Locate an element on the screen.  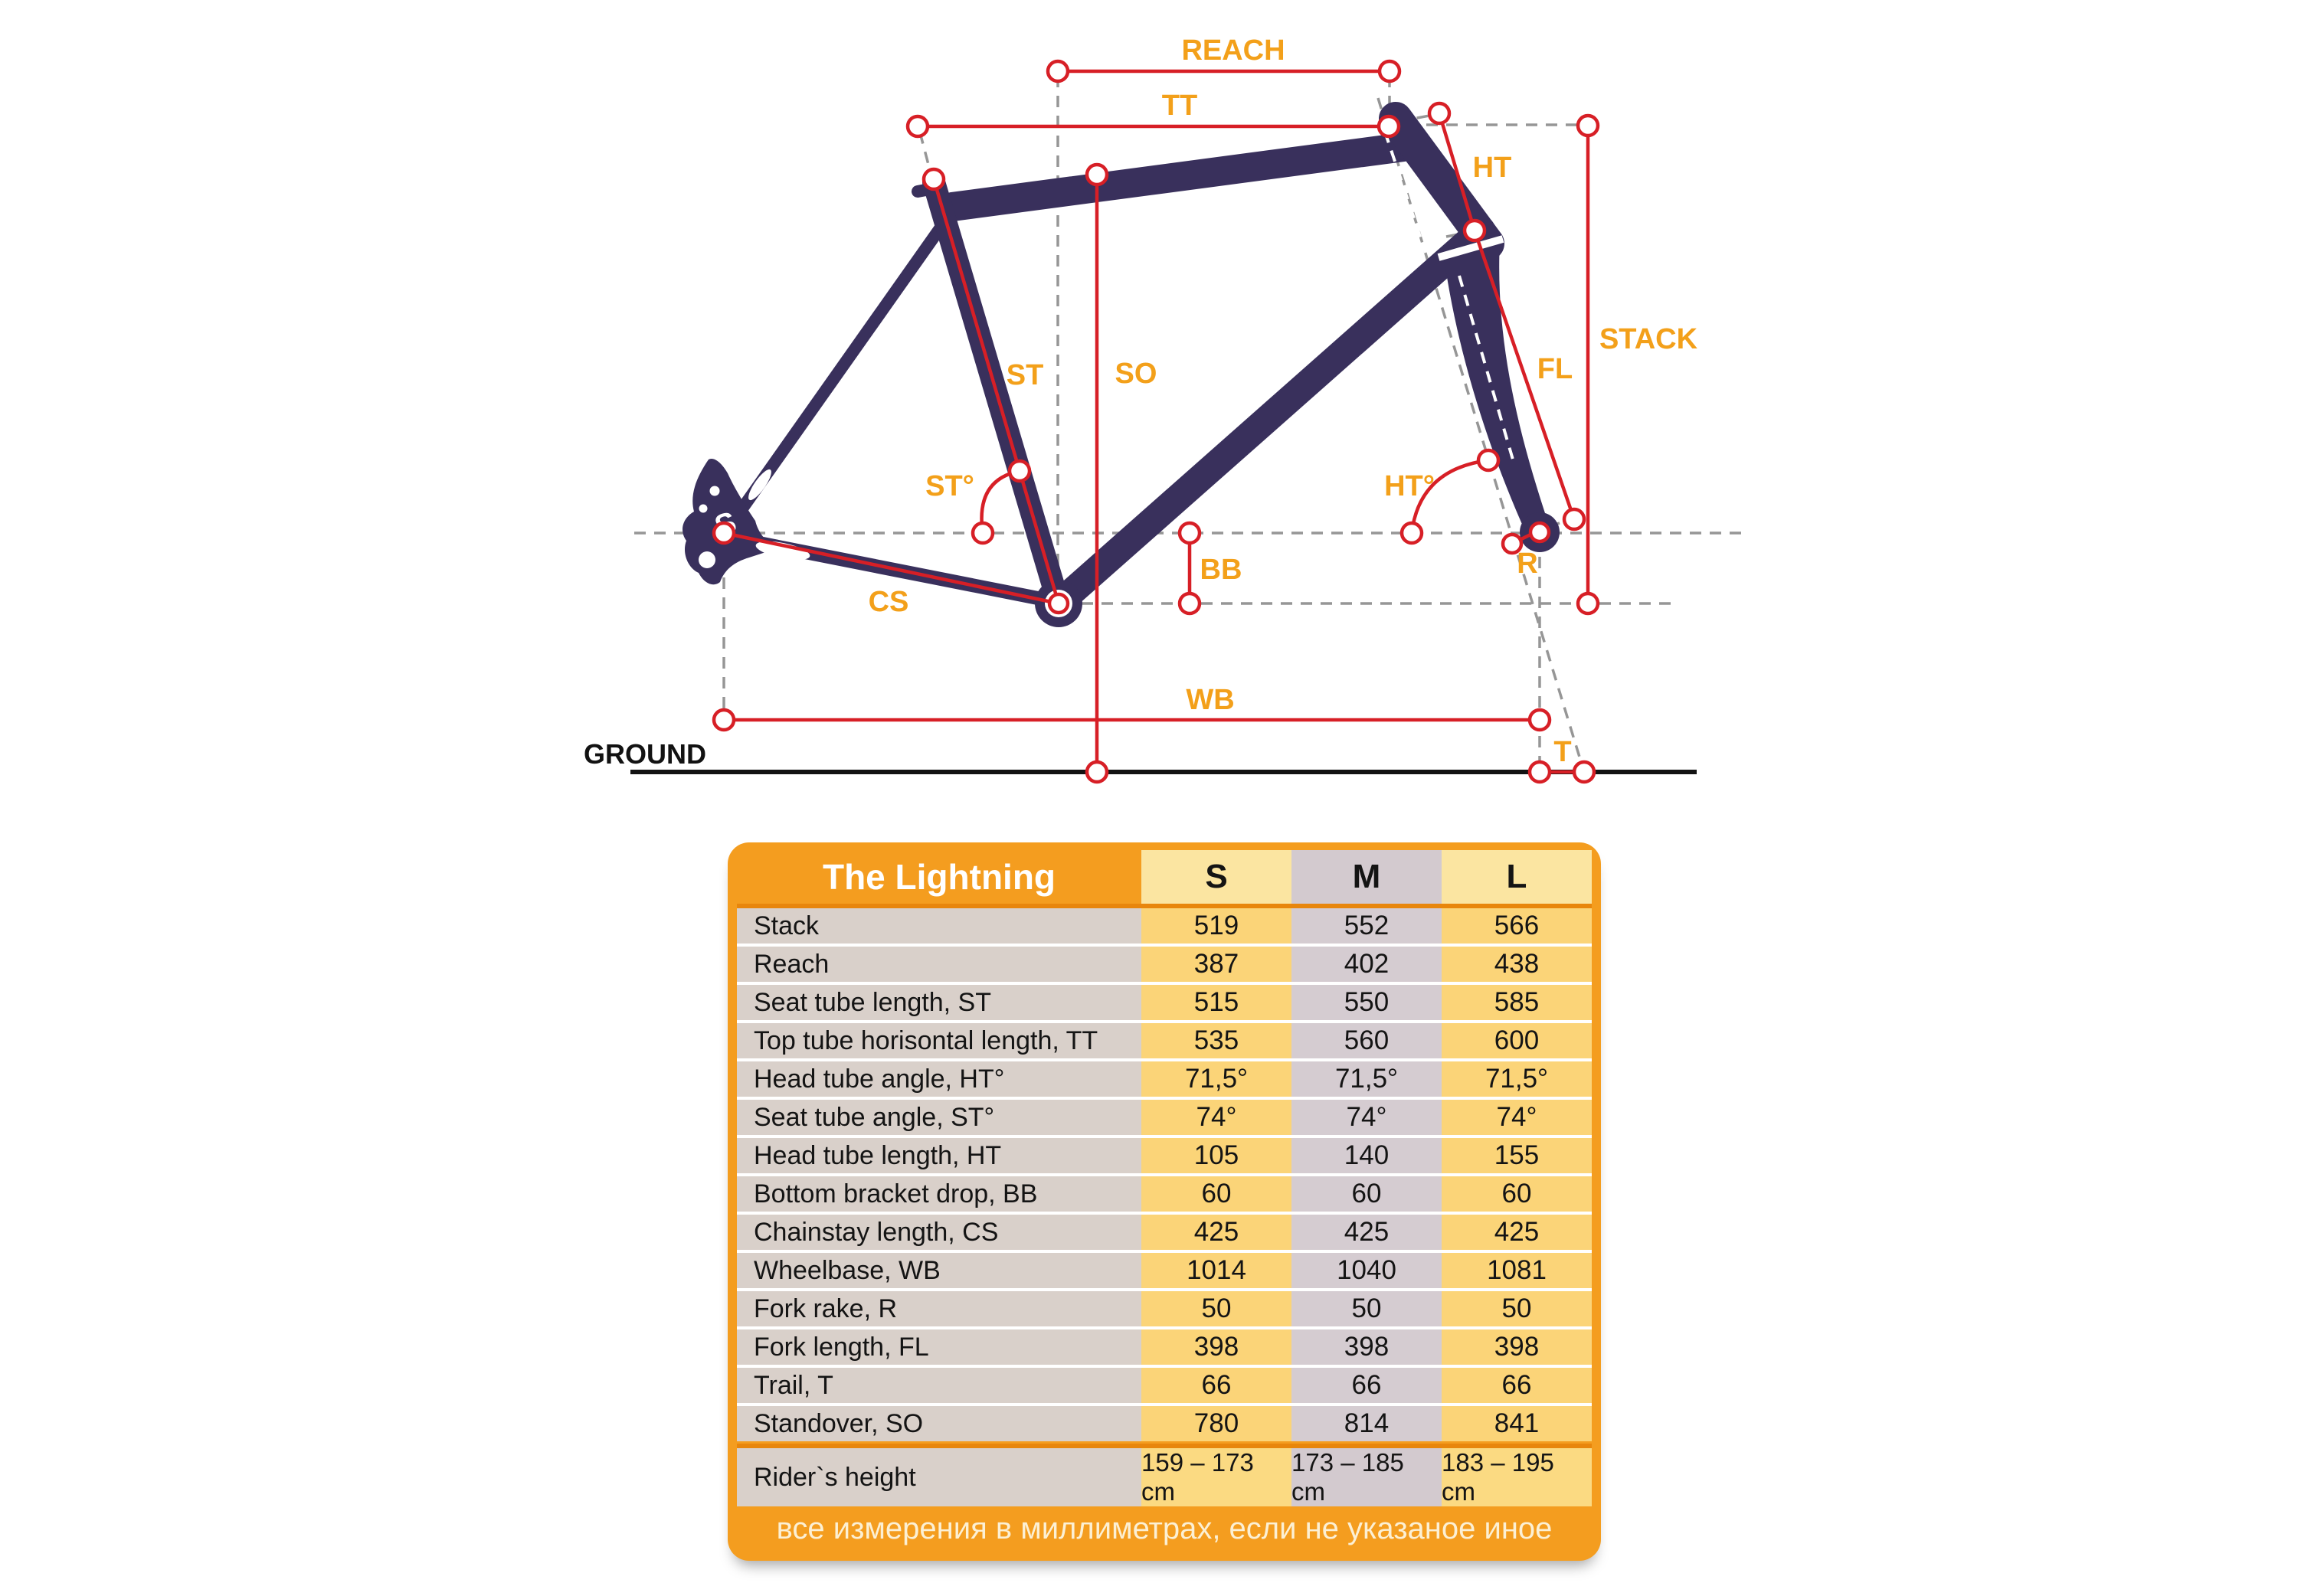
spec-row: Stack 519 552 566 is located at coordinates (1164, 926).